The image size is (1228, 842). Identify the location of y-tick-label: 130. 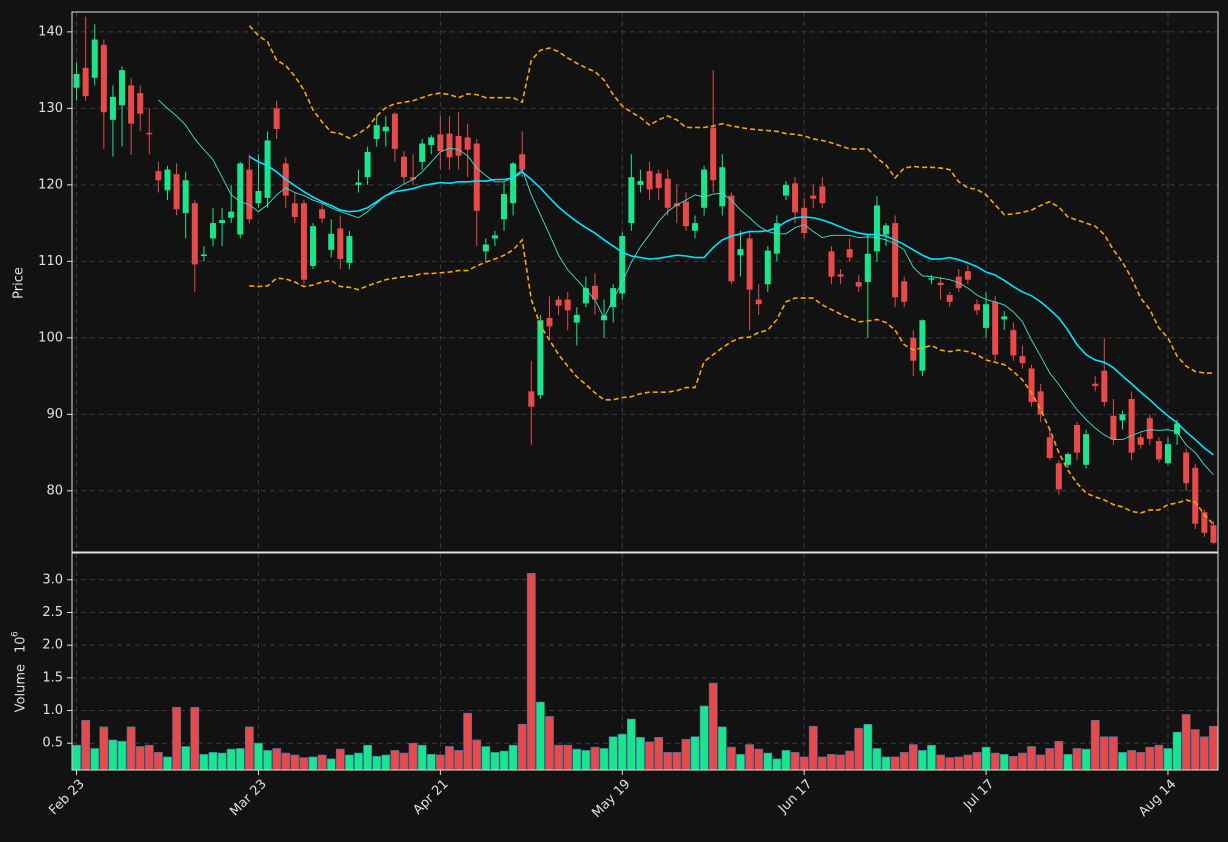
(50, 108).